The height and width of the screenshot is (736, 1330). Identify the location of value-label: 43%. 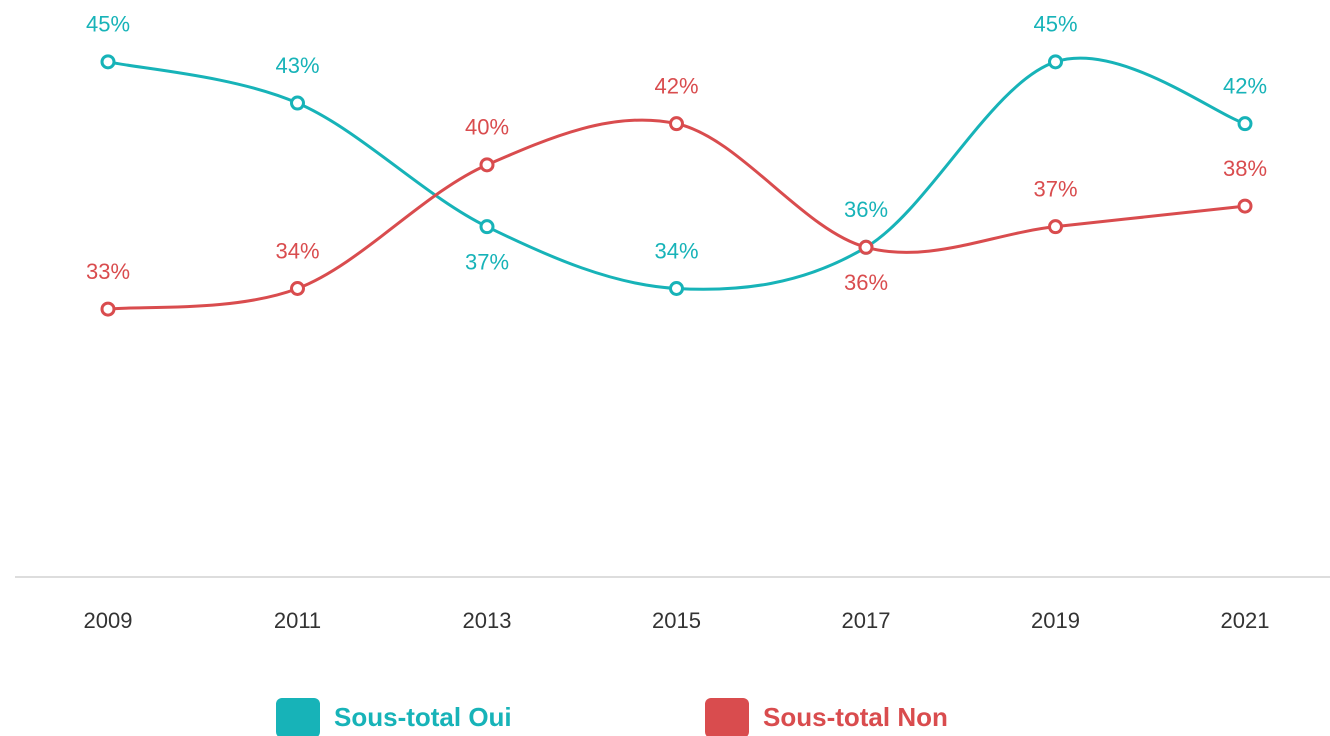
(297, 65).